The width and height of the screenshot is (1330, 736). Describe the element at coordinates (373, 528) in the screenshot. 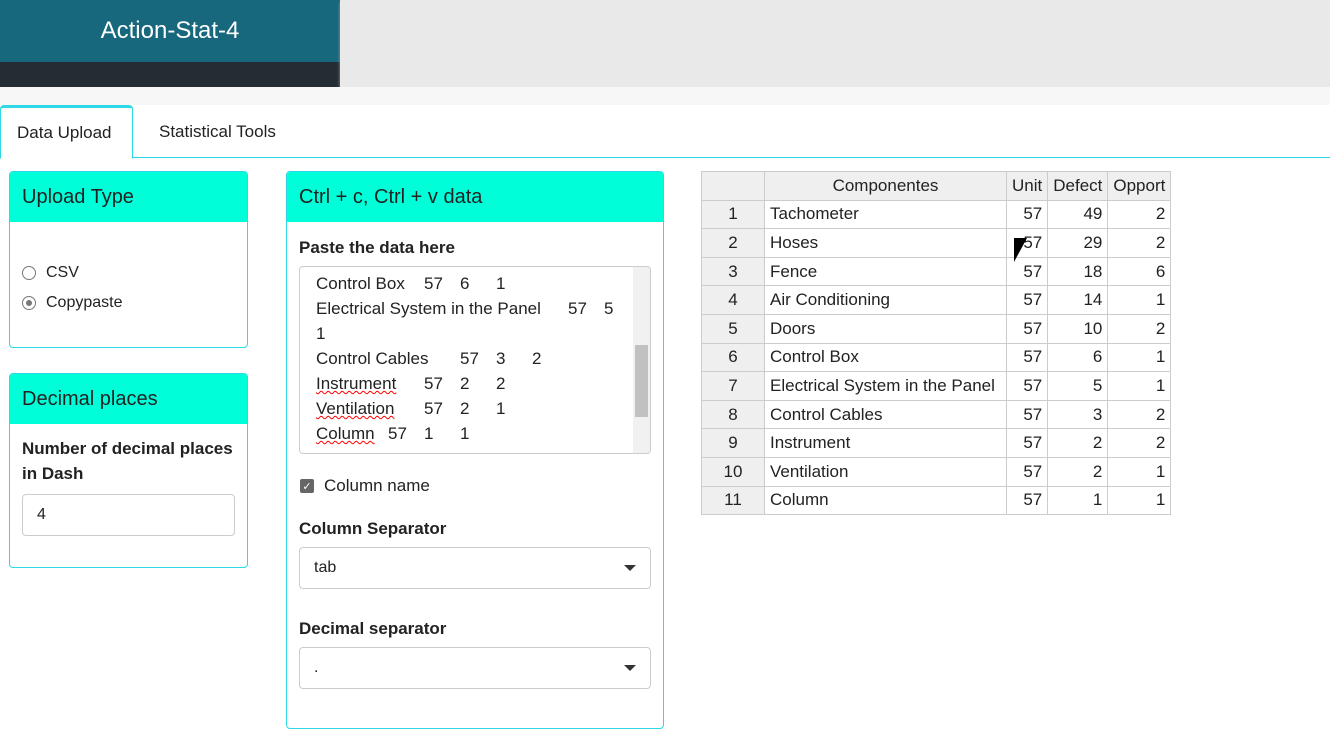

I see `column-separator-label: Column Separator` at that location.